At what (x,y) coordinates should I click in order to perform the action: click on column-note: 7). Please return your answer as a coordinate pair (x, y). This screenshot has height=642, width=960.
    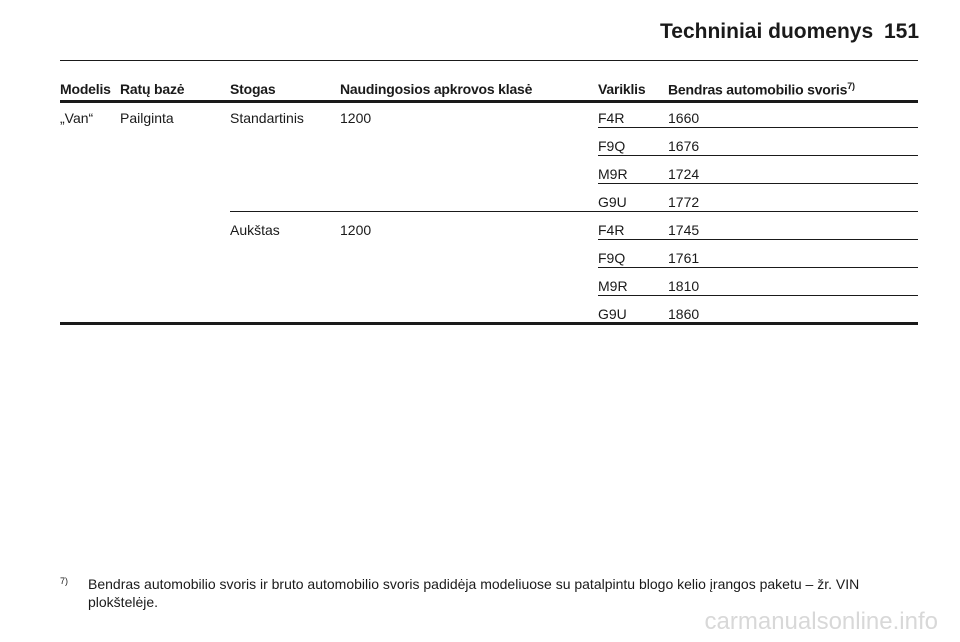
    Looking at the image, I should click on (851, 86).